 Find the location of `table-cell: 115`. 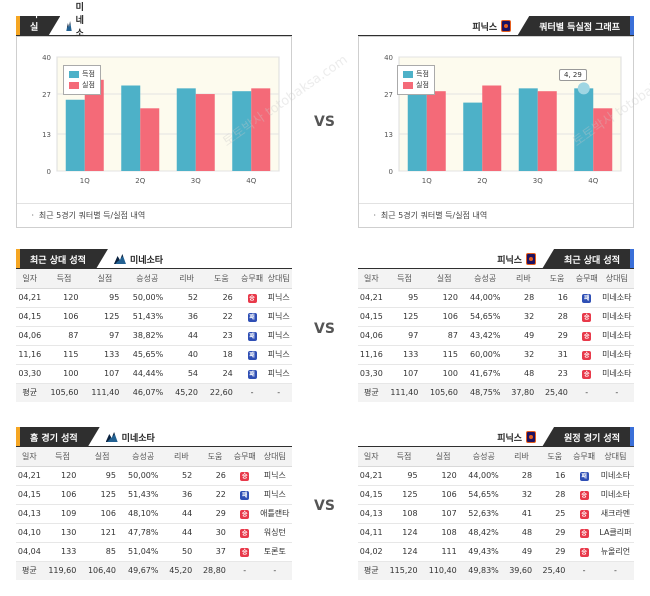

table-cell: 115 is located at coordinates (444, 355).